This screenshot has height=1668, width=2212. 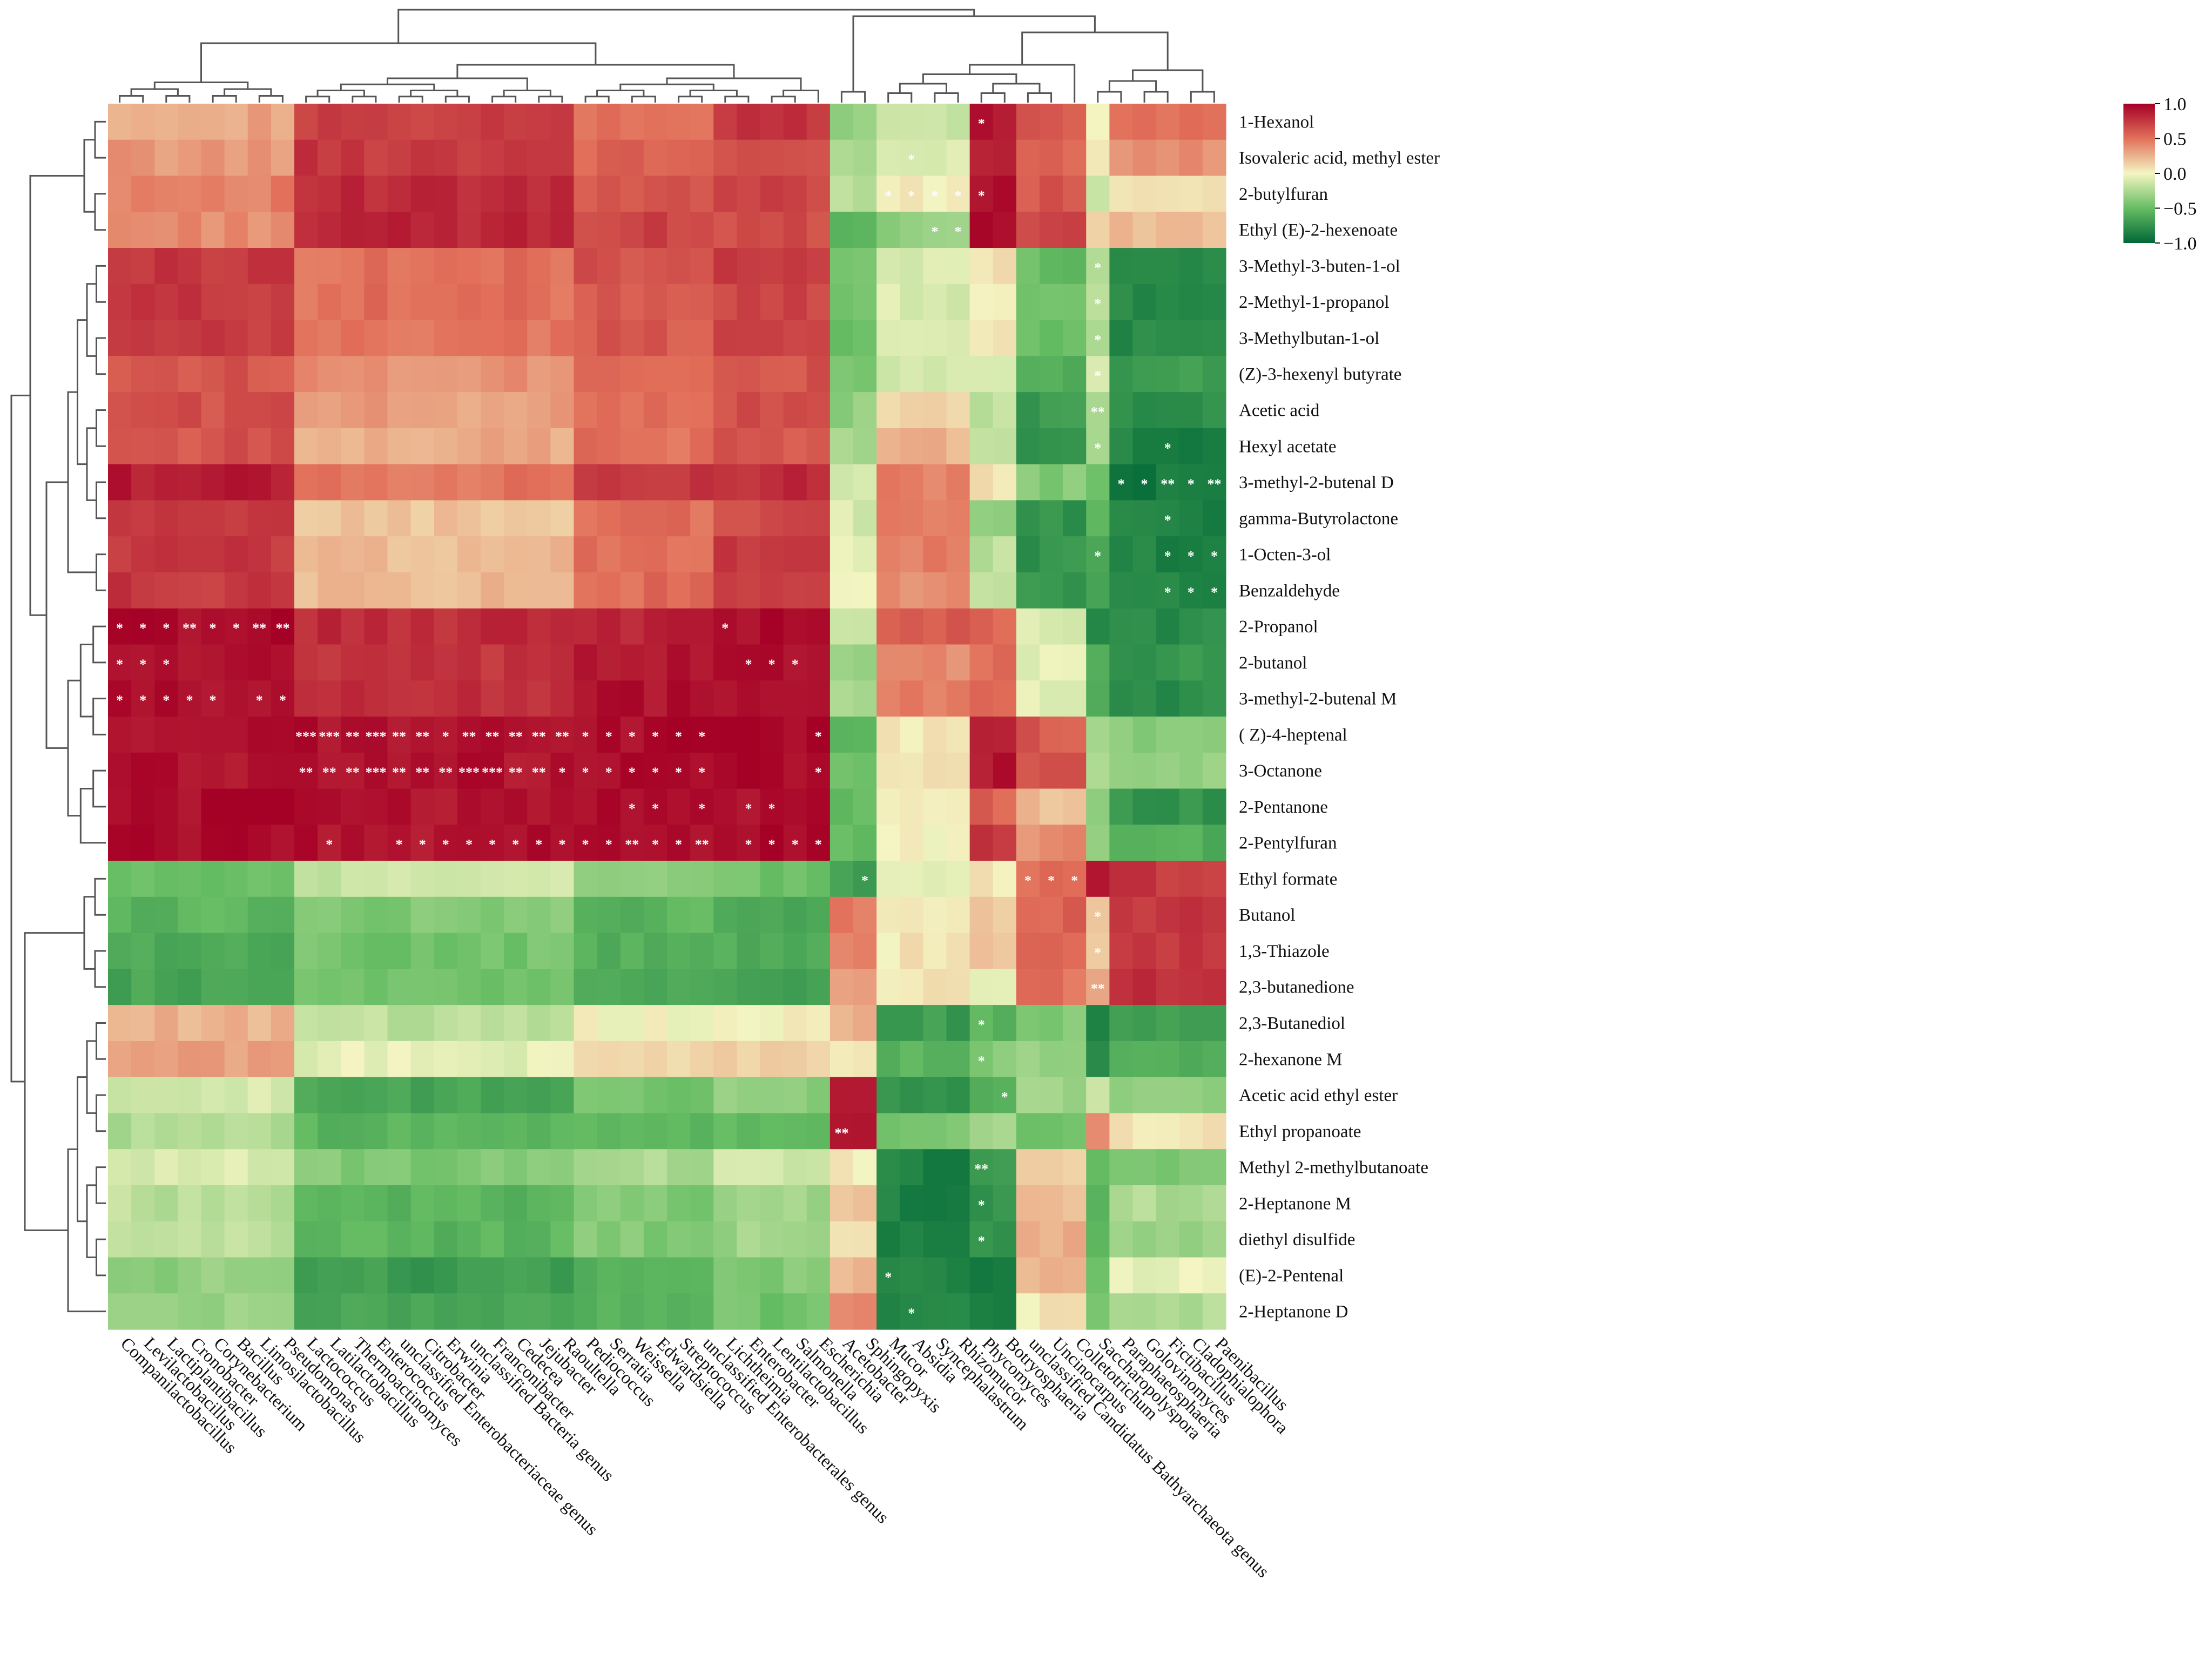 What do you see at coordinates (1300, 1132) in the screenshot?
I see `row-label: Ethyl propanoate` at bounding box center [1300, 1132].